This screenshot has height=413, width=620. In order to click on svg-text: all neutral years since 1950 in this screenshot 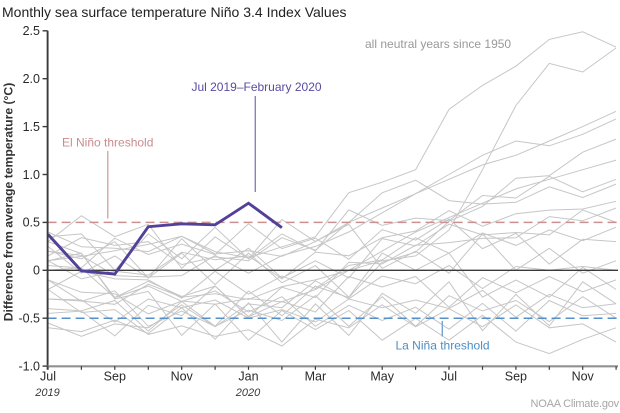, I will do `click(438, 44)`.